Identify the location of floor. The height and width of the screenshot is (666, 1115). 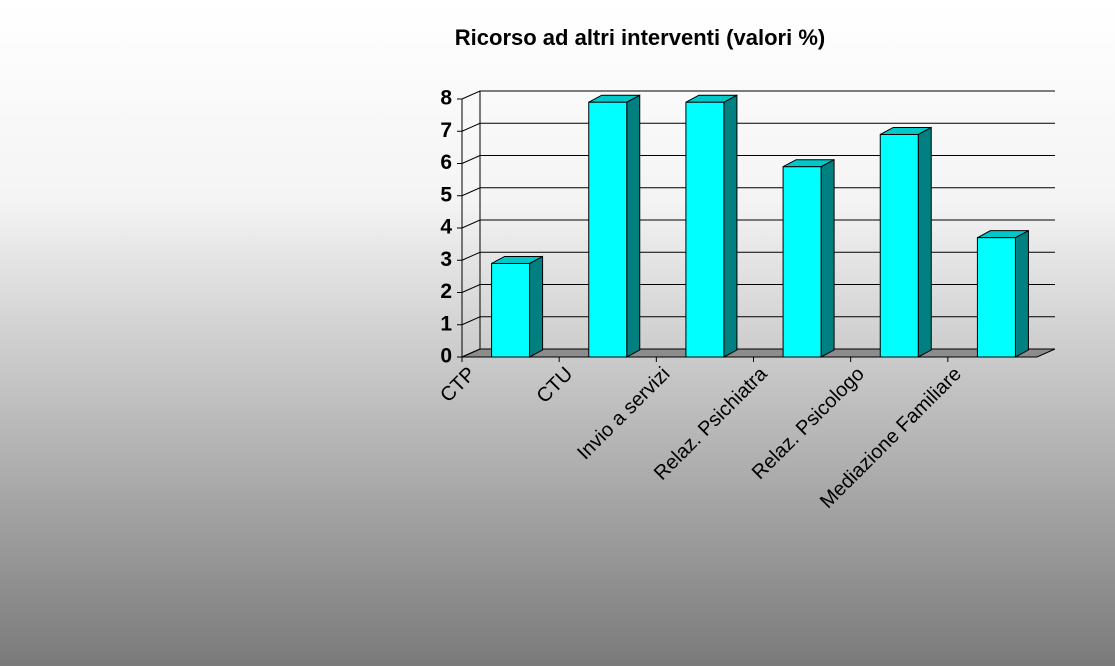
(758, 353).